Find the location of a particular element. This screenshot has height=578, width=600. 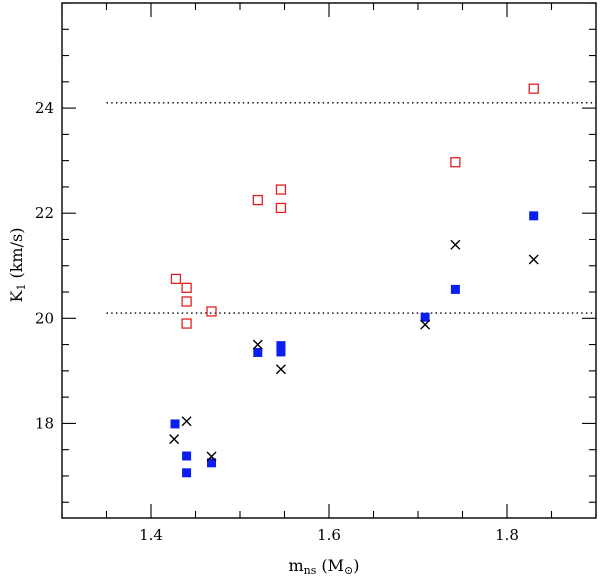

y-axis-title: K1 (km/s) is located at coordinates (17, 265).